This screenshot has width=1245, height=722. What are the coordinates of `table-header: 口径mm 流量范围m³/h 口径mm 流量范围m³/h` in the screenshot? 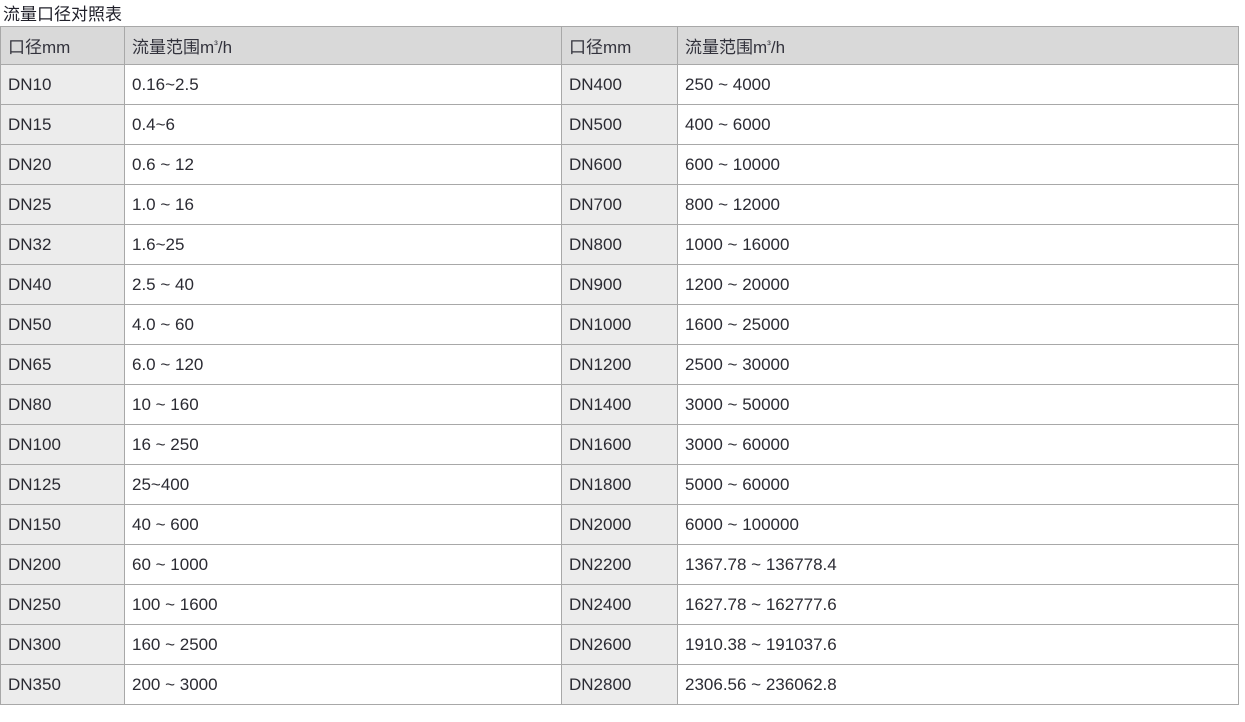 It's located at (619, 45).